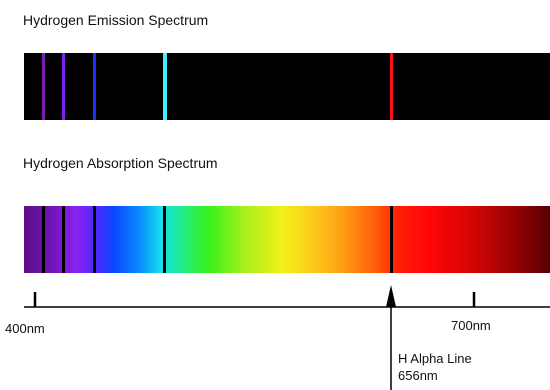 The height and width of the screenshot is (390, 550). What do you see at coordinates (94, 86) in the screenshot?
I see `emission-line-blue` at bounding box center [94, 86].